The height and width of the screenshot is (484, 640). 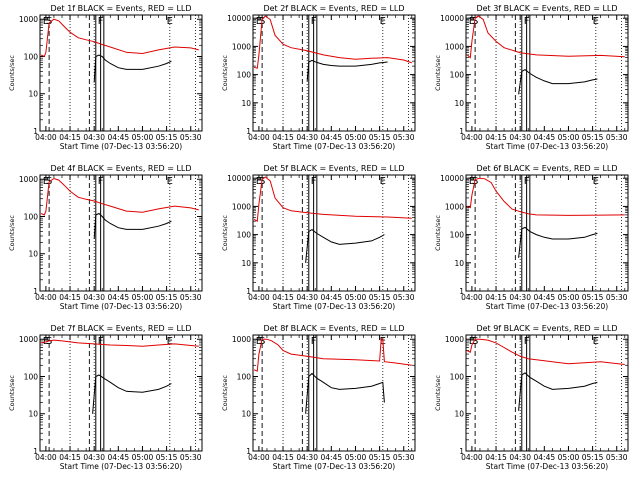 I want to click on chart-title: Det 6f BLACK = Events, RED = LLD, so click(x=546, y=168).